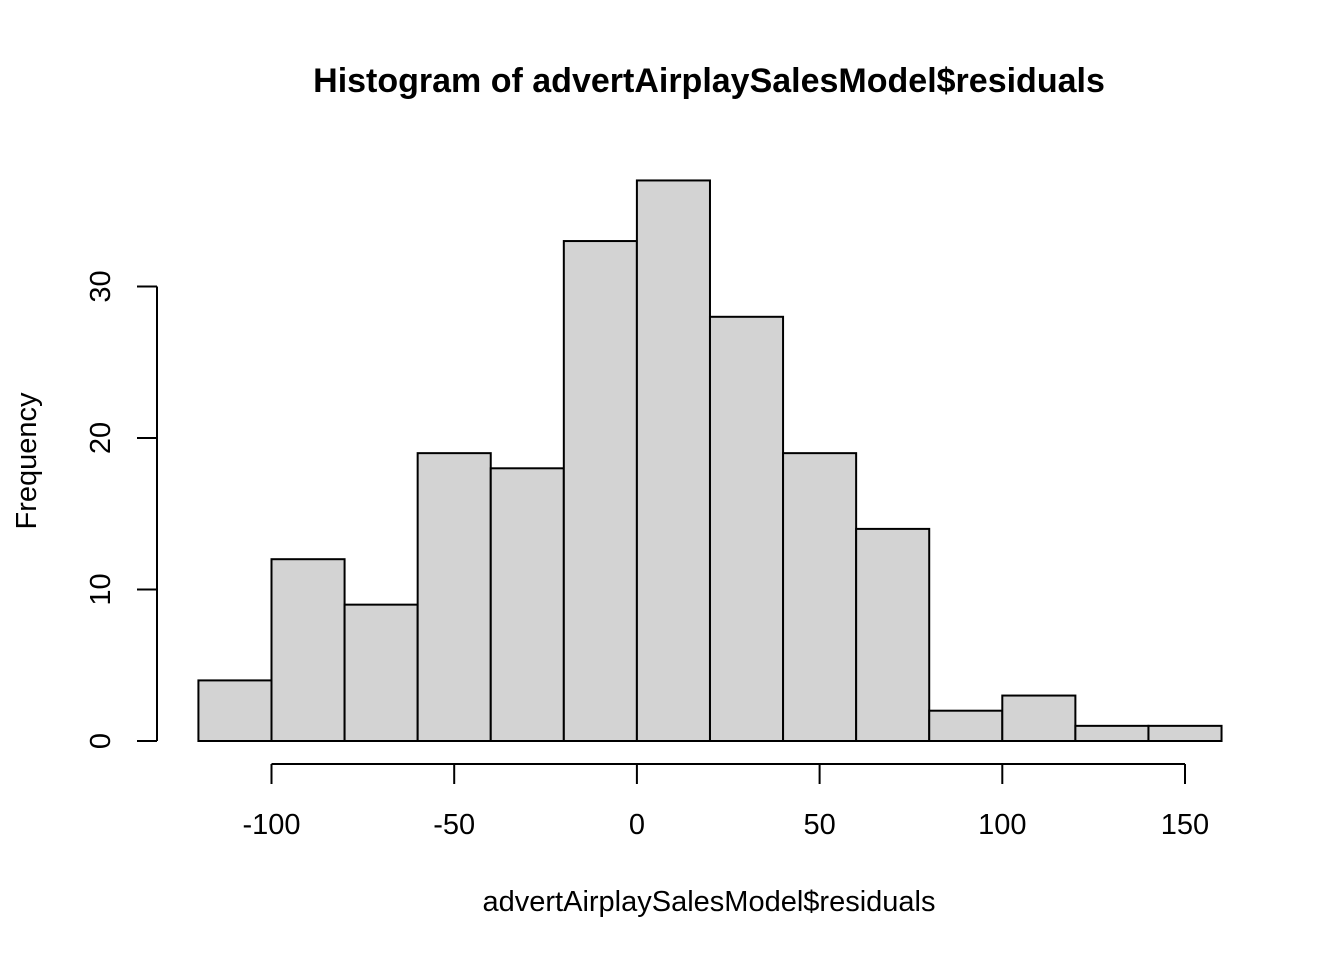 The width and height of the screenshot is (1344, 960). What do you see at coordinates (101, 286) in the screenshot?
I see `y-tick-label: 30` at bounding box center [101, 286].